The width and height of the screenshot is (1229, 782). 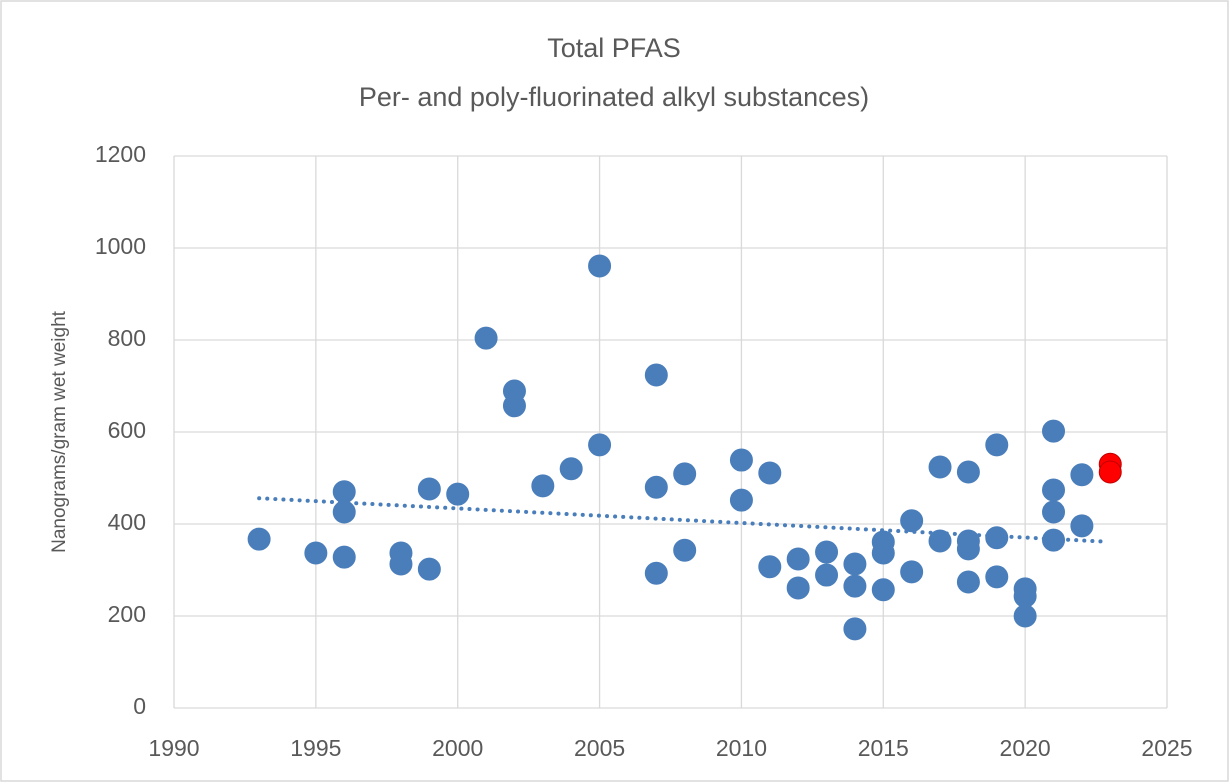 What do you see at coordinates (120, 246) in the screenshot?
I see `y-tick-label: 1000` at bounding box center [120, 246].